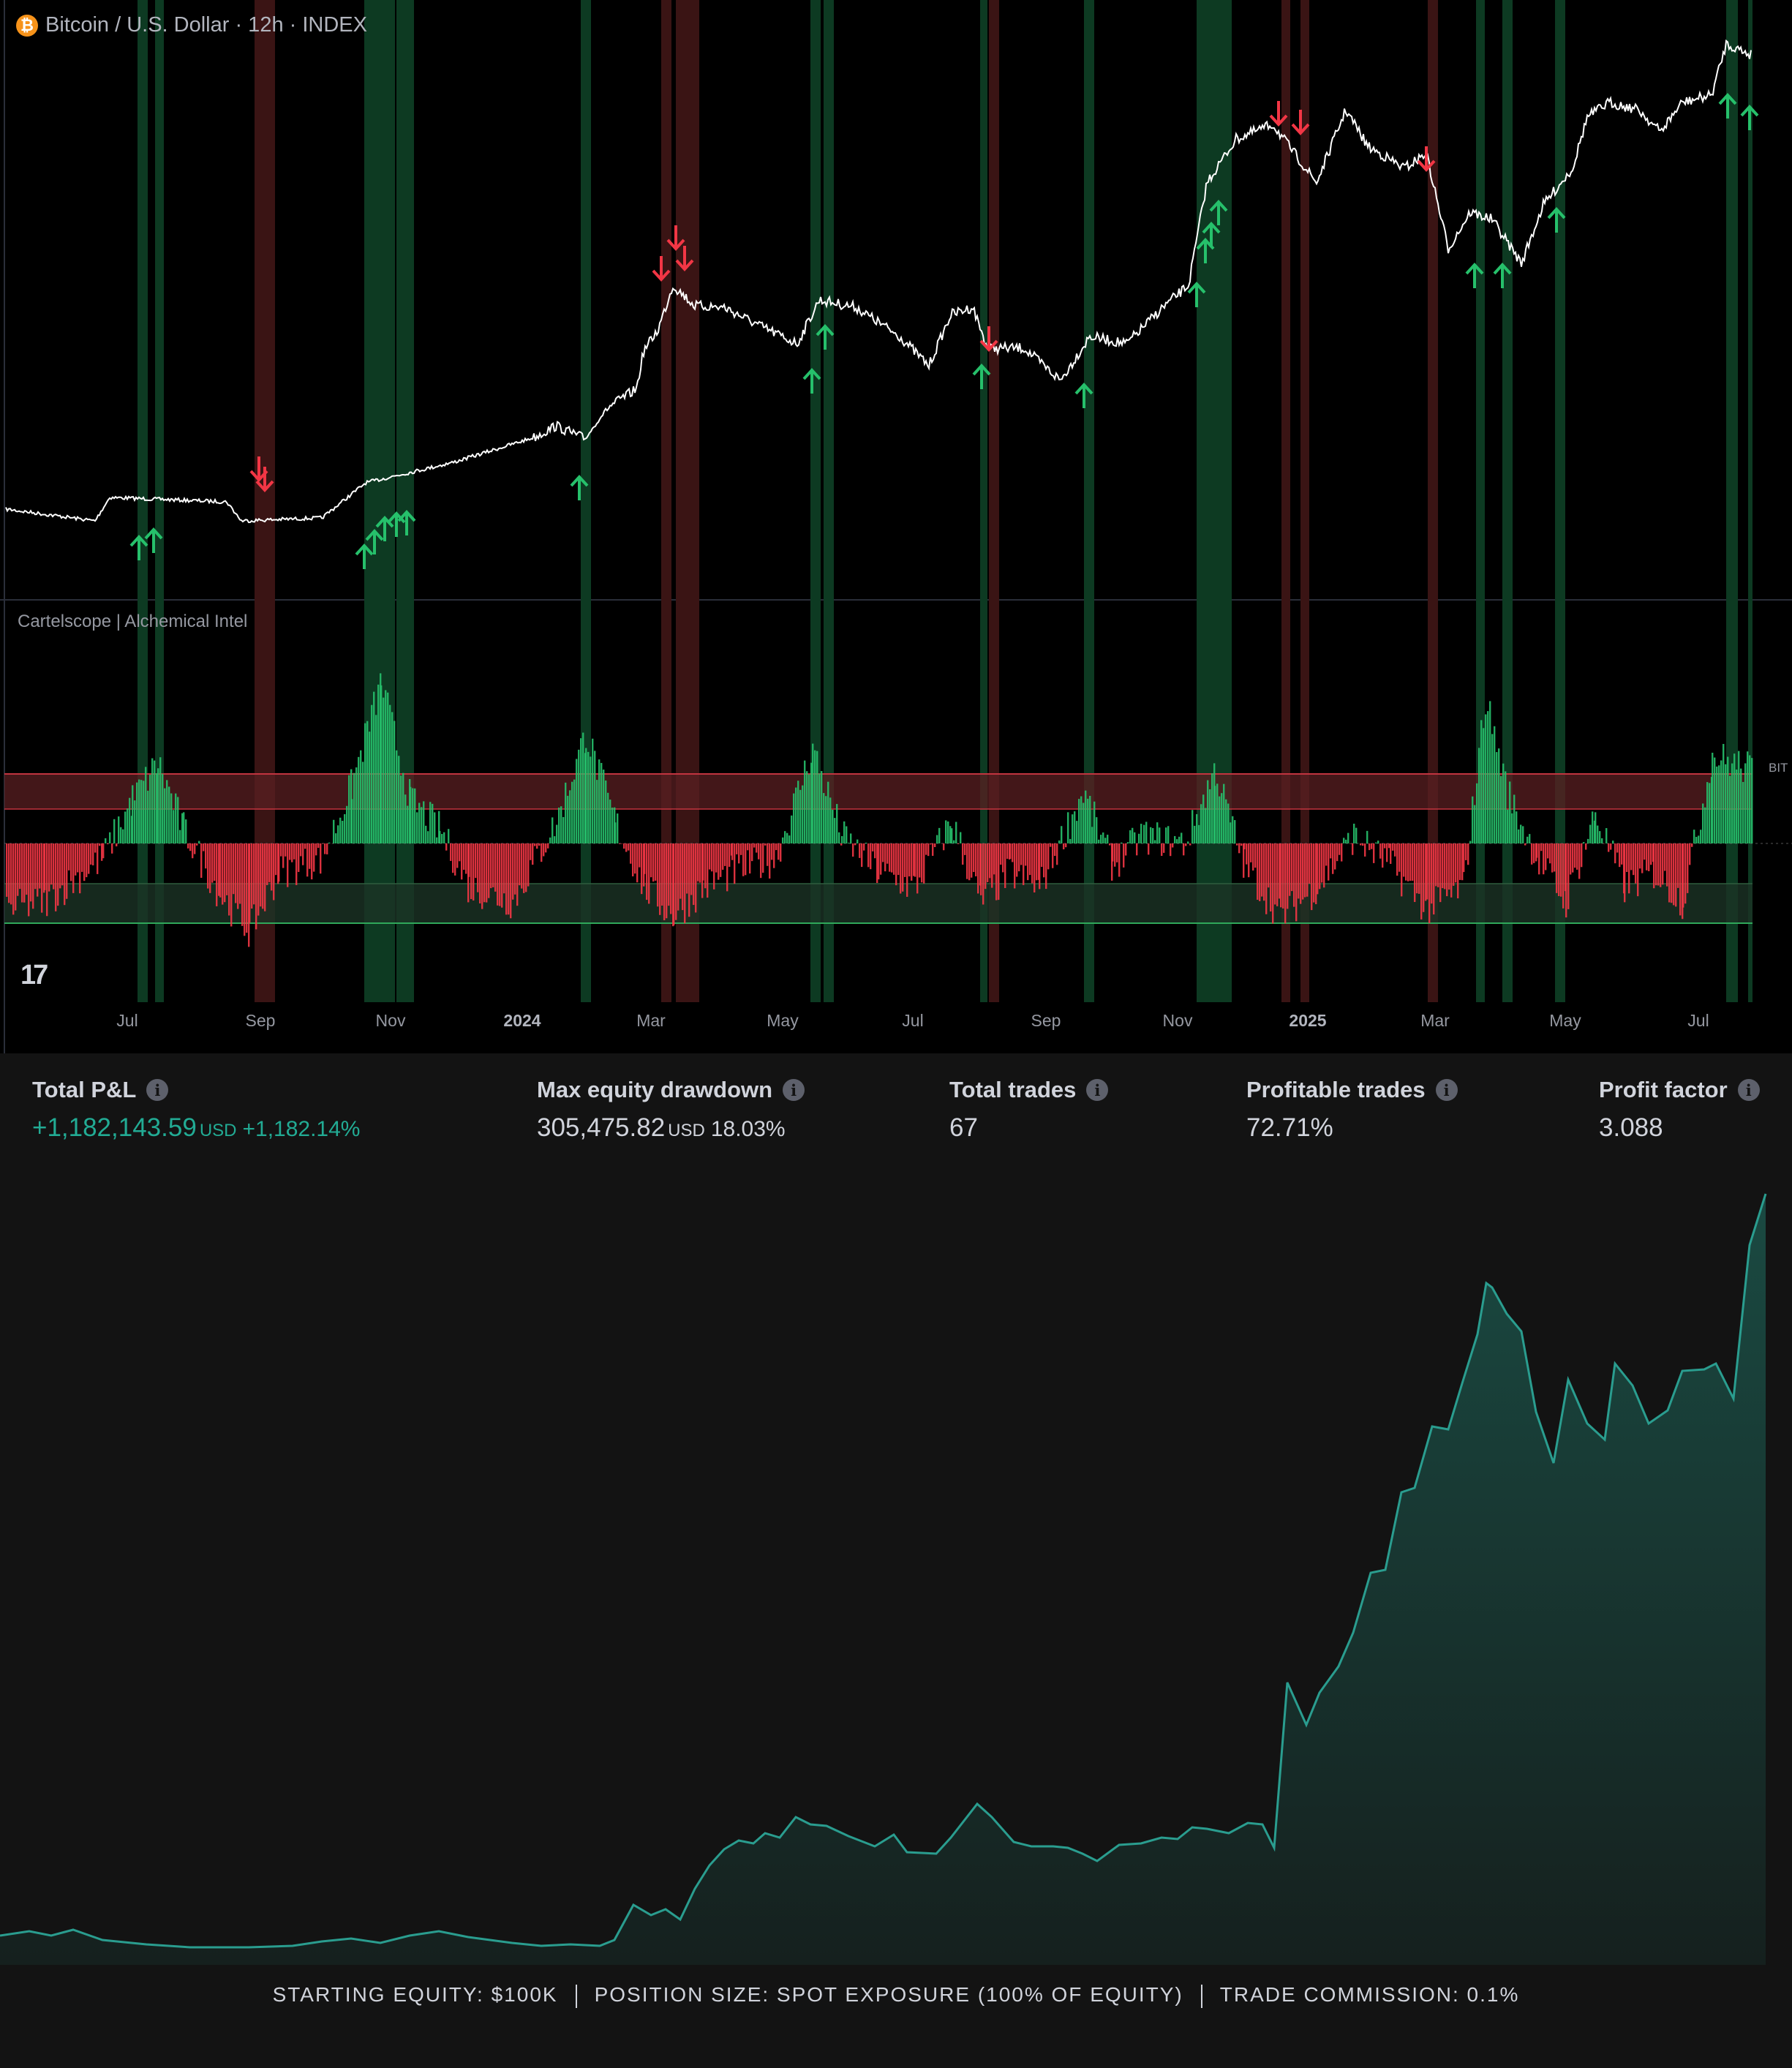  Describe the element at coordinates (415, 1994) in the screenshot. I see `footer-setting: STARTING EQUITY: $100K` at that location.